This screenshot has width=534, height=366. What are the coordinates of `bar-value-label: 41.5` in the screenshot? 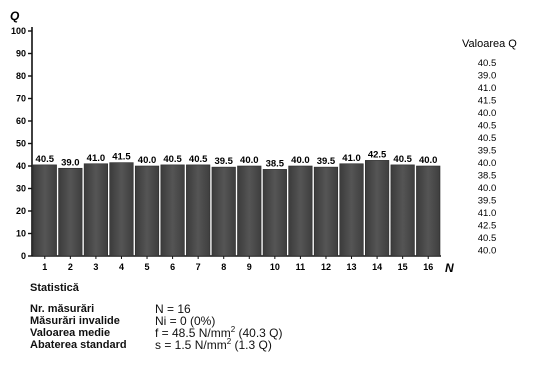 It's located at (121, 157).